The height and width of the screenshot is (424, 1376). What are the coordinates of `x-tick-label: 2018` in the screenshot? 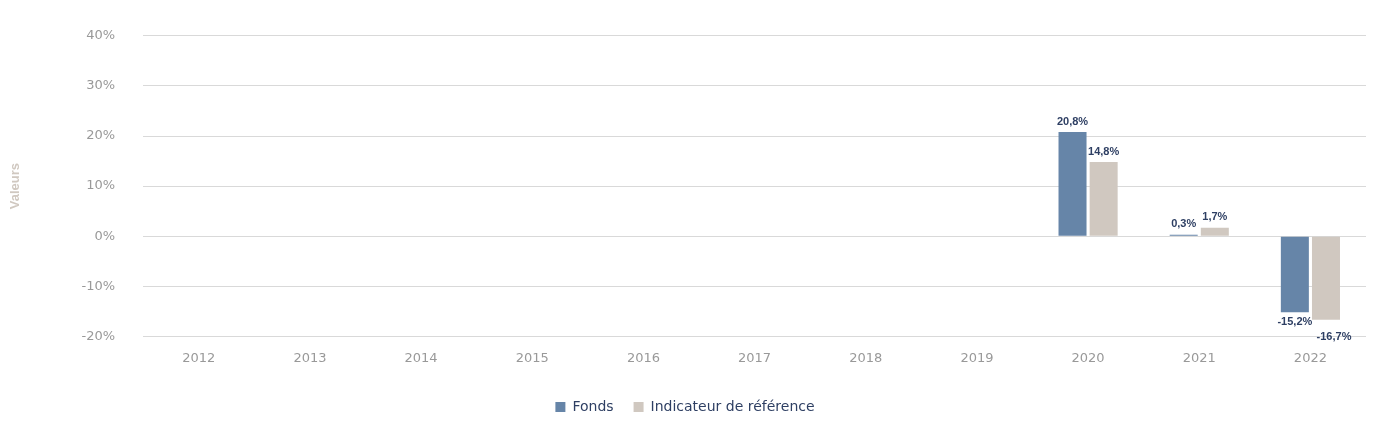 It's located at (866, 357).